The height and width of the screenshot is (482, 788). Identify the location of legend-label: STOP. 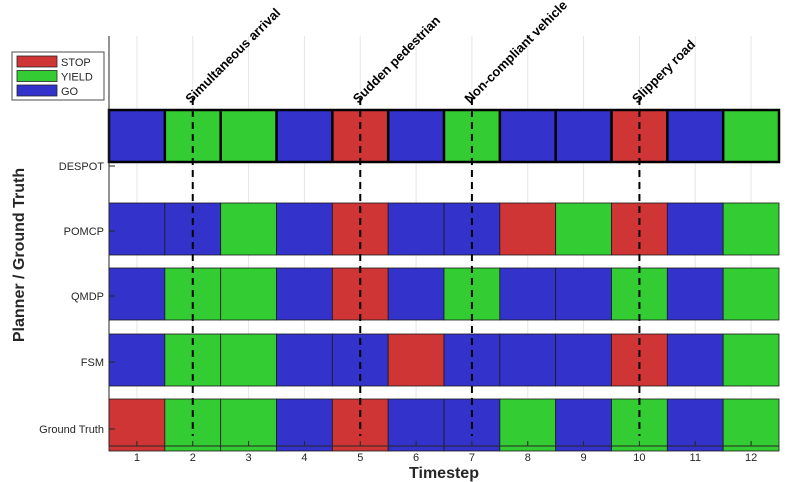
(76, 63).